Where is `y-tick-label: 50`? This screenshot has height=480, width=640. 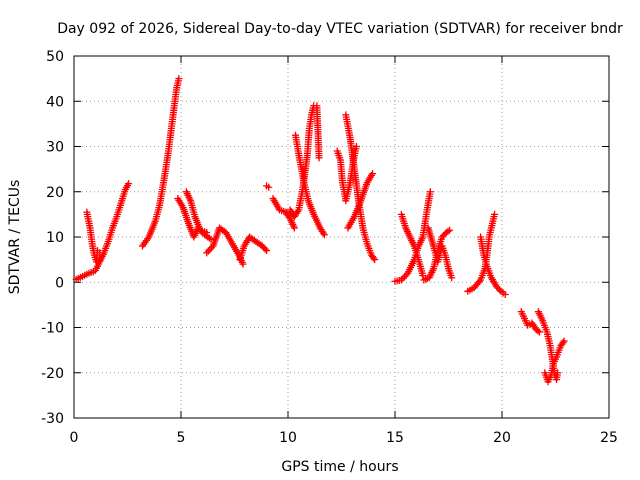
y-tick-label: 50 is located at coordinates (55, 57).